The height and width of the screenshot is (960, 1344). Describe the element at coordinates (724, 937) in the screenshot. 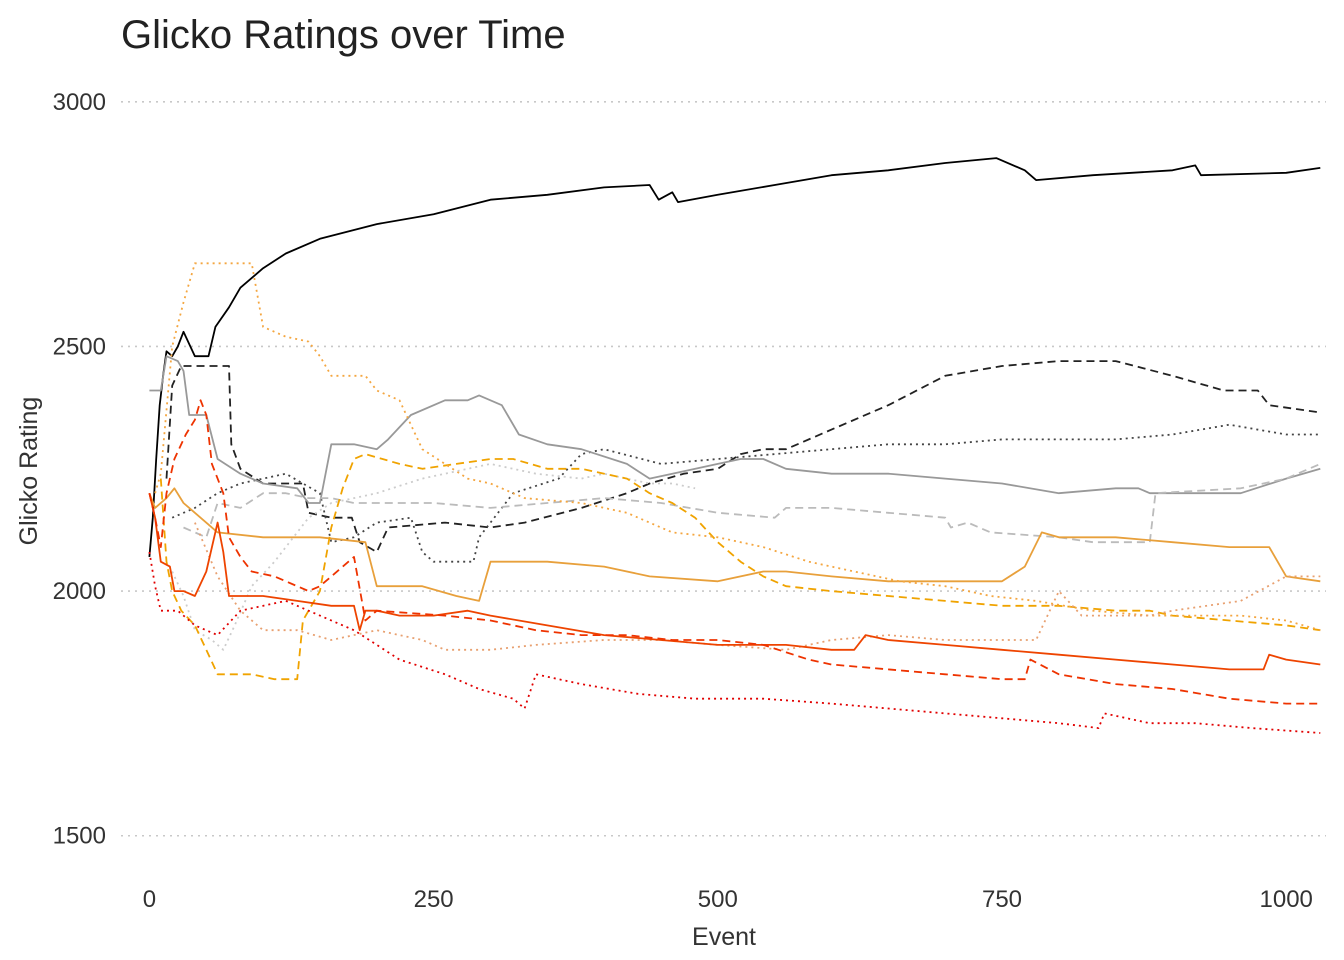

I see `x-axis-title: Event` at that location.